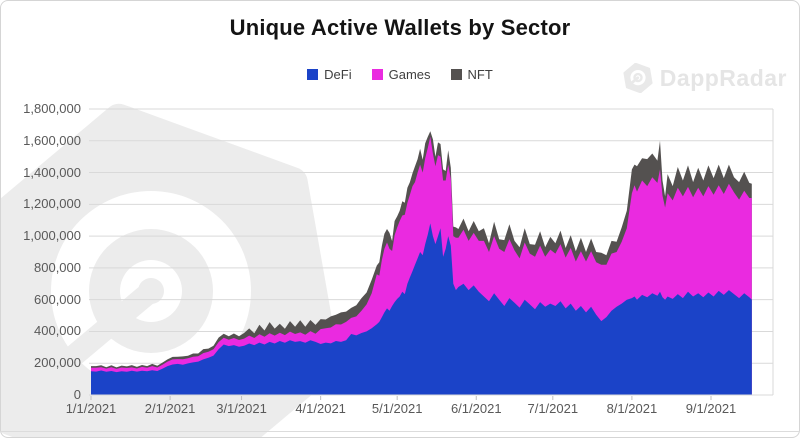 The height and width of the screenshot is (438, 800). Describe the element at coordinates (711, 408) in the screenshot. I see `x-axis-label: 9/1/2021` at that location.